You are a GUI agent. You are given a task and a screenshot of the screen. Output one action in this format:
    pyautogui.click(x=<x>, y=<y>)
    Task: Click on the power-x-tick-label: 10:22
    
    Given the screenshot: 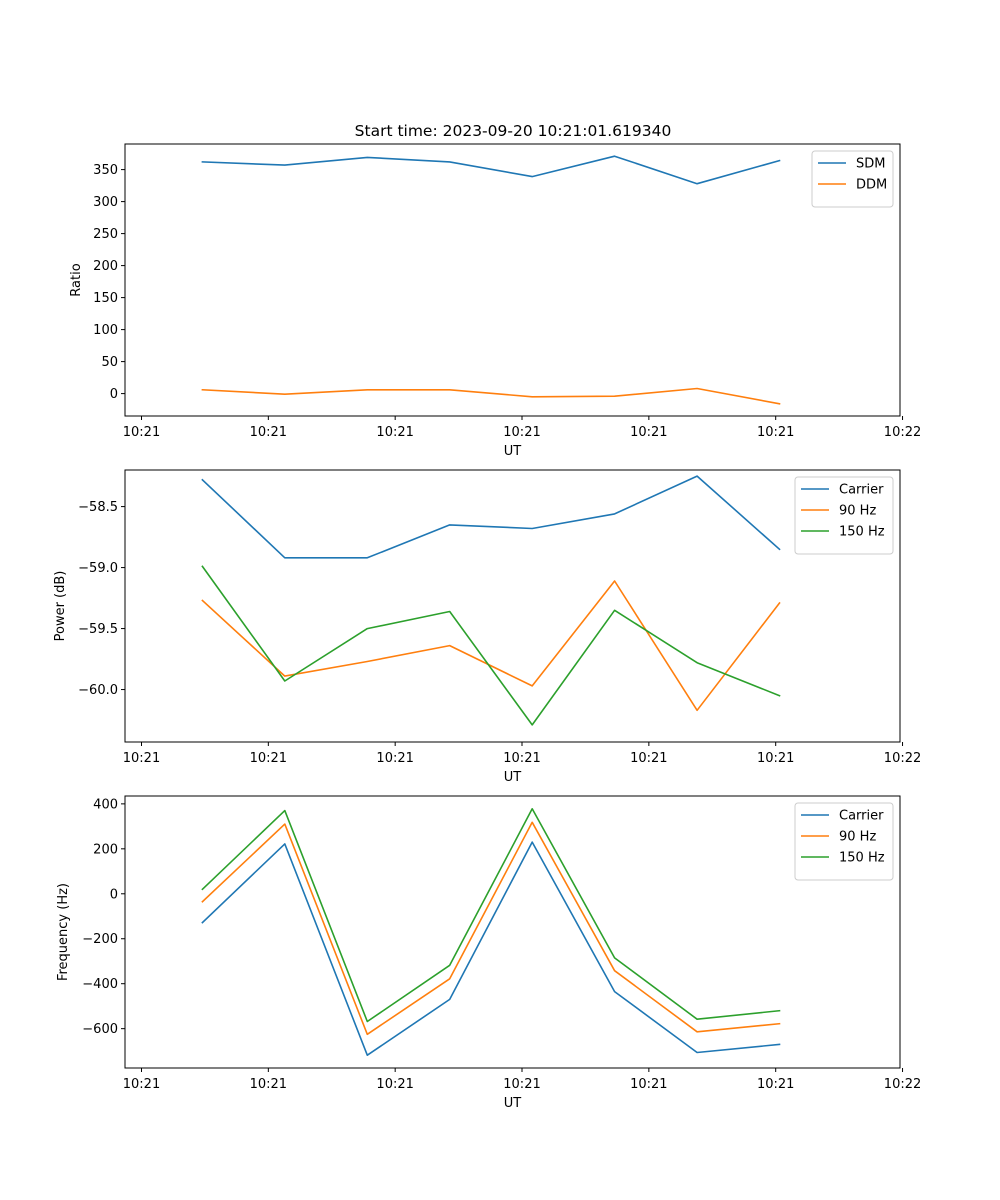 What is the action you would take?
    pyautogui.click(x=902, y=758)
    